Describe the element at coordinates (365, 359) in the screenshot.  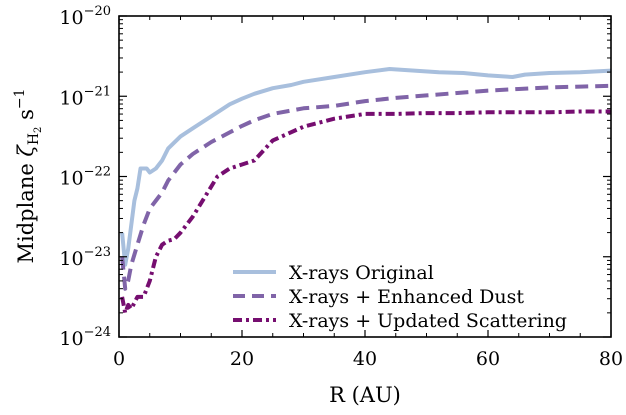
I see `x-tick-label: 40` at that location.